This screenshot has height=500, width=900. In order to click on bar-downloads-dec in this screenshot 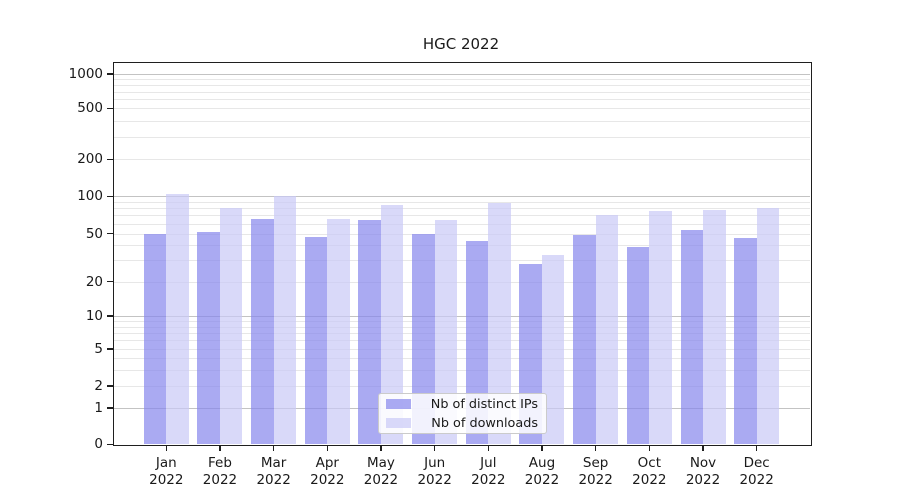, I will do `click(768, 325)`.